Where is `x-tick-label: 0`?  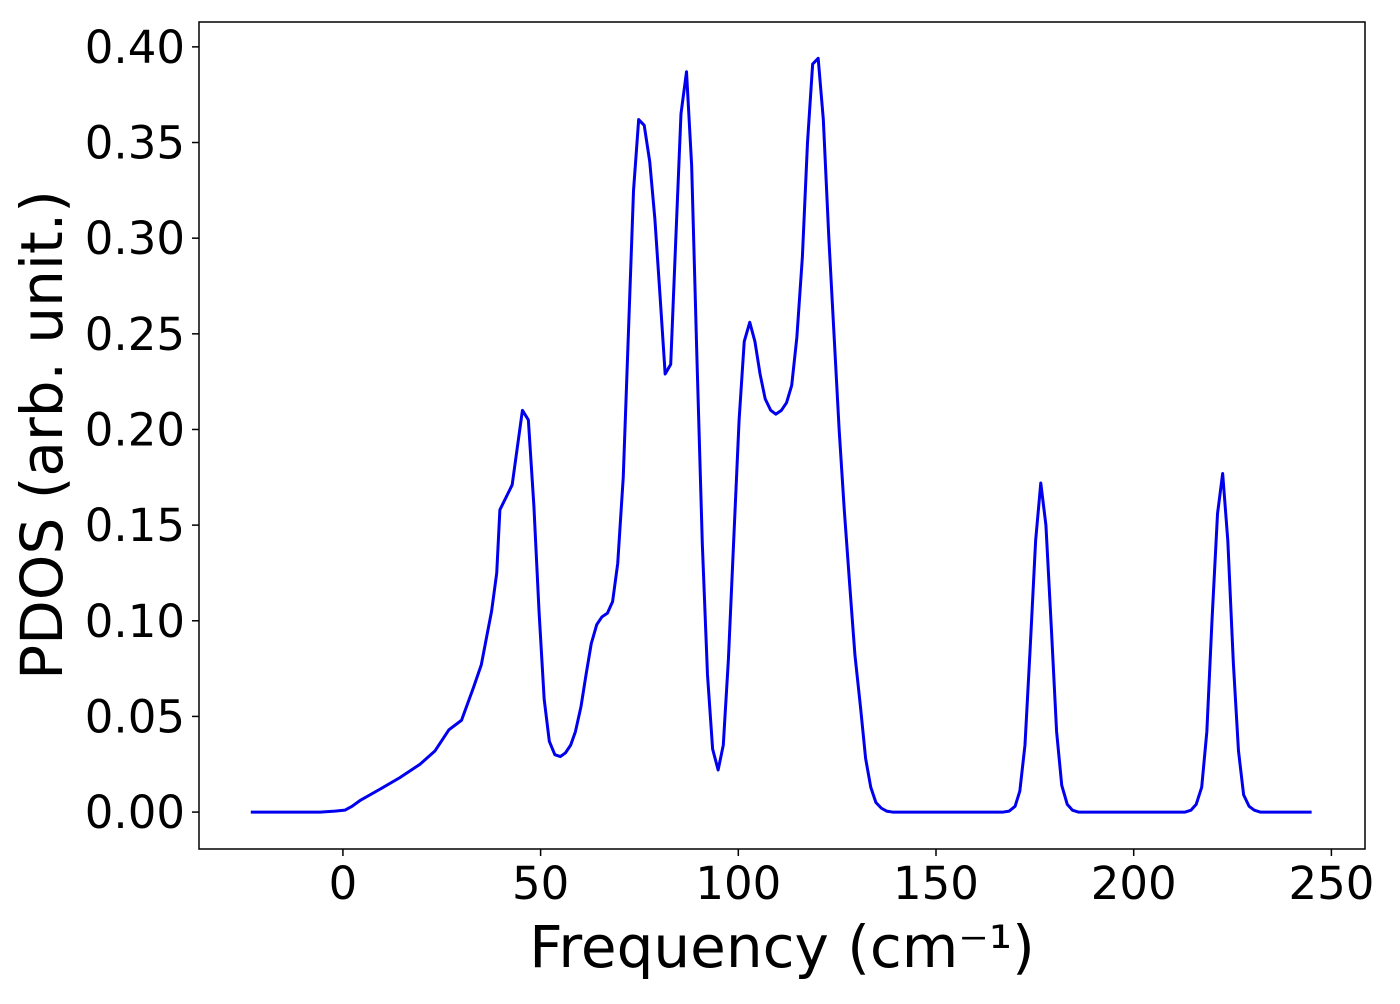 x-tick-label: 0 is located at coordinates (343, 883).